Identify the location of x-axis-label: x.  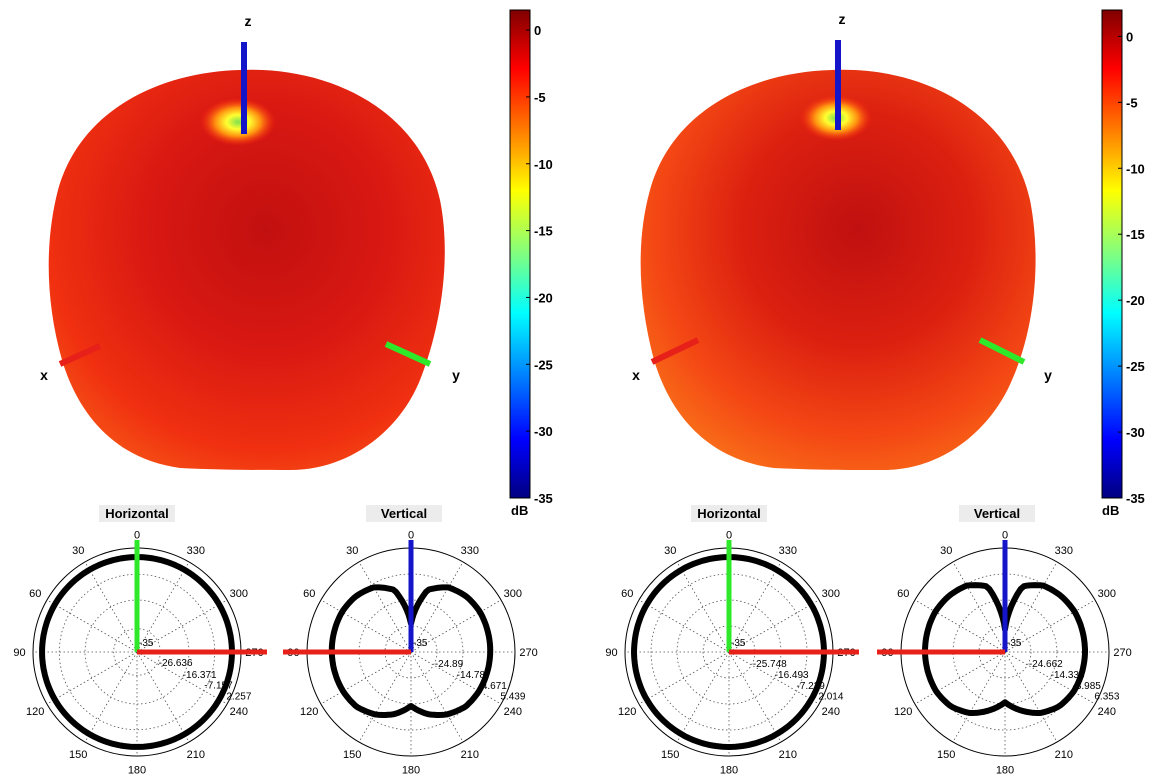
(44, 375).